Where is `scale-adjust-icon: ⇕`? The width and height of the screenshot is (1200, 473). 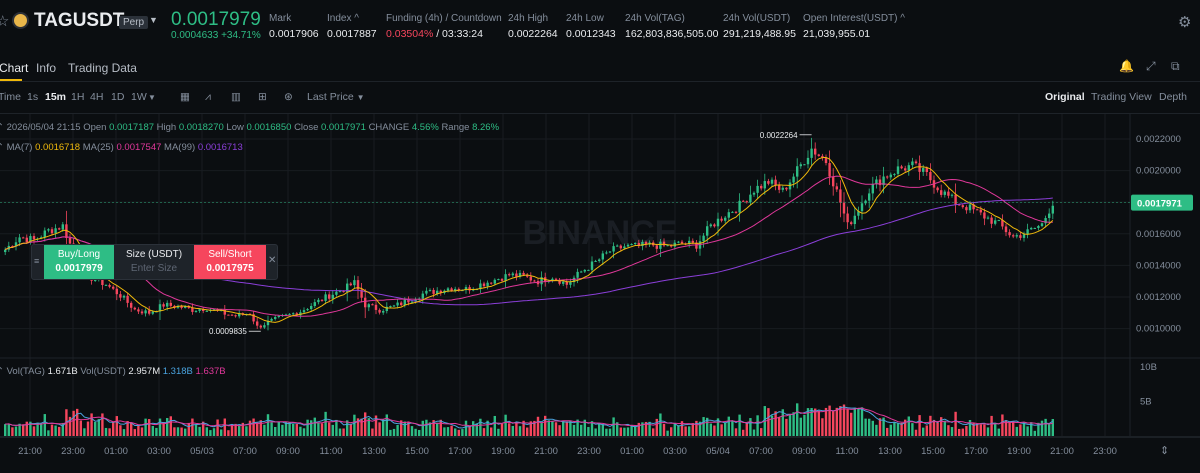
scale-adjust-icon: ⇕ is located at coordinates (1164, 450).